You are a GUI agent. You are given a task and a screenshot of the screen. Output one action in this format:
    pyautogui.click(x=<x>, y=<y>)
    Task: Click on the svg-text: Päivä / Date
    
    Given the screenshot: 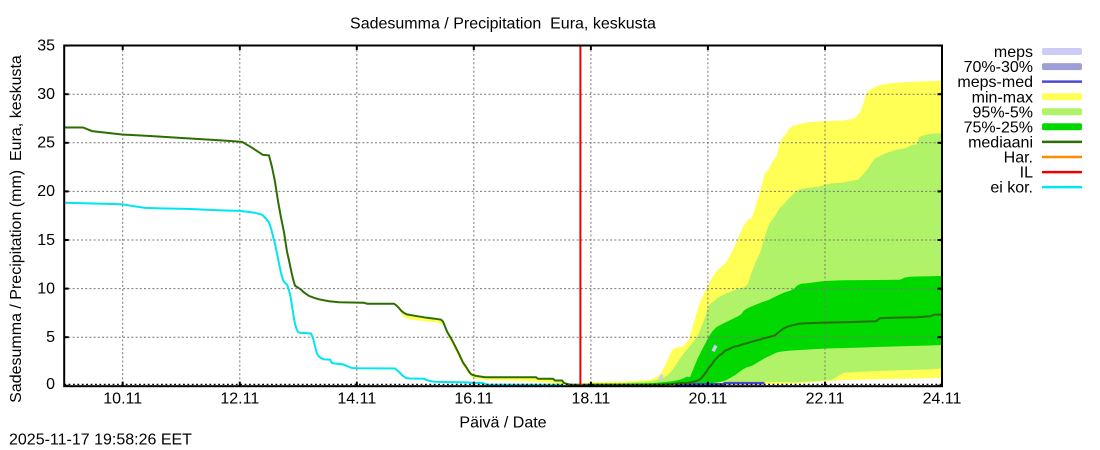 What is the action you would take?
    pyautogui.click(x=502, y=423)
    